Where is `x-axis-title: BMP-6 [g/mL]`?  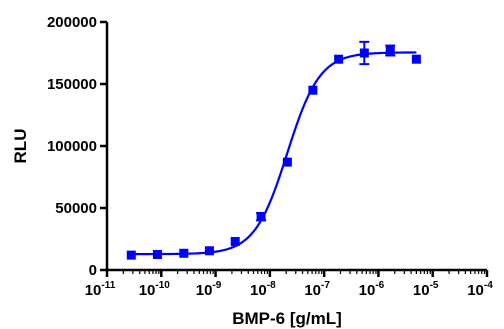 x-axis-title: BMP-6 [g/mL] is located at coordinates (287, 318).